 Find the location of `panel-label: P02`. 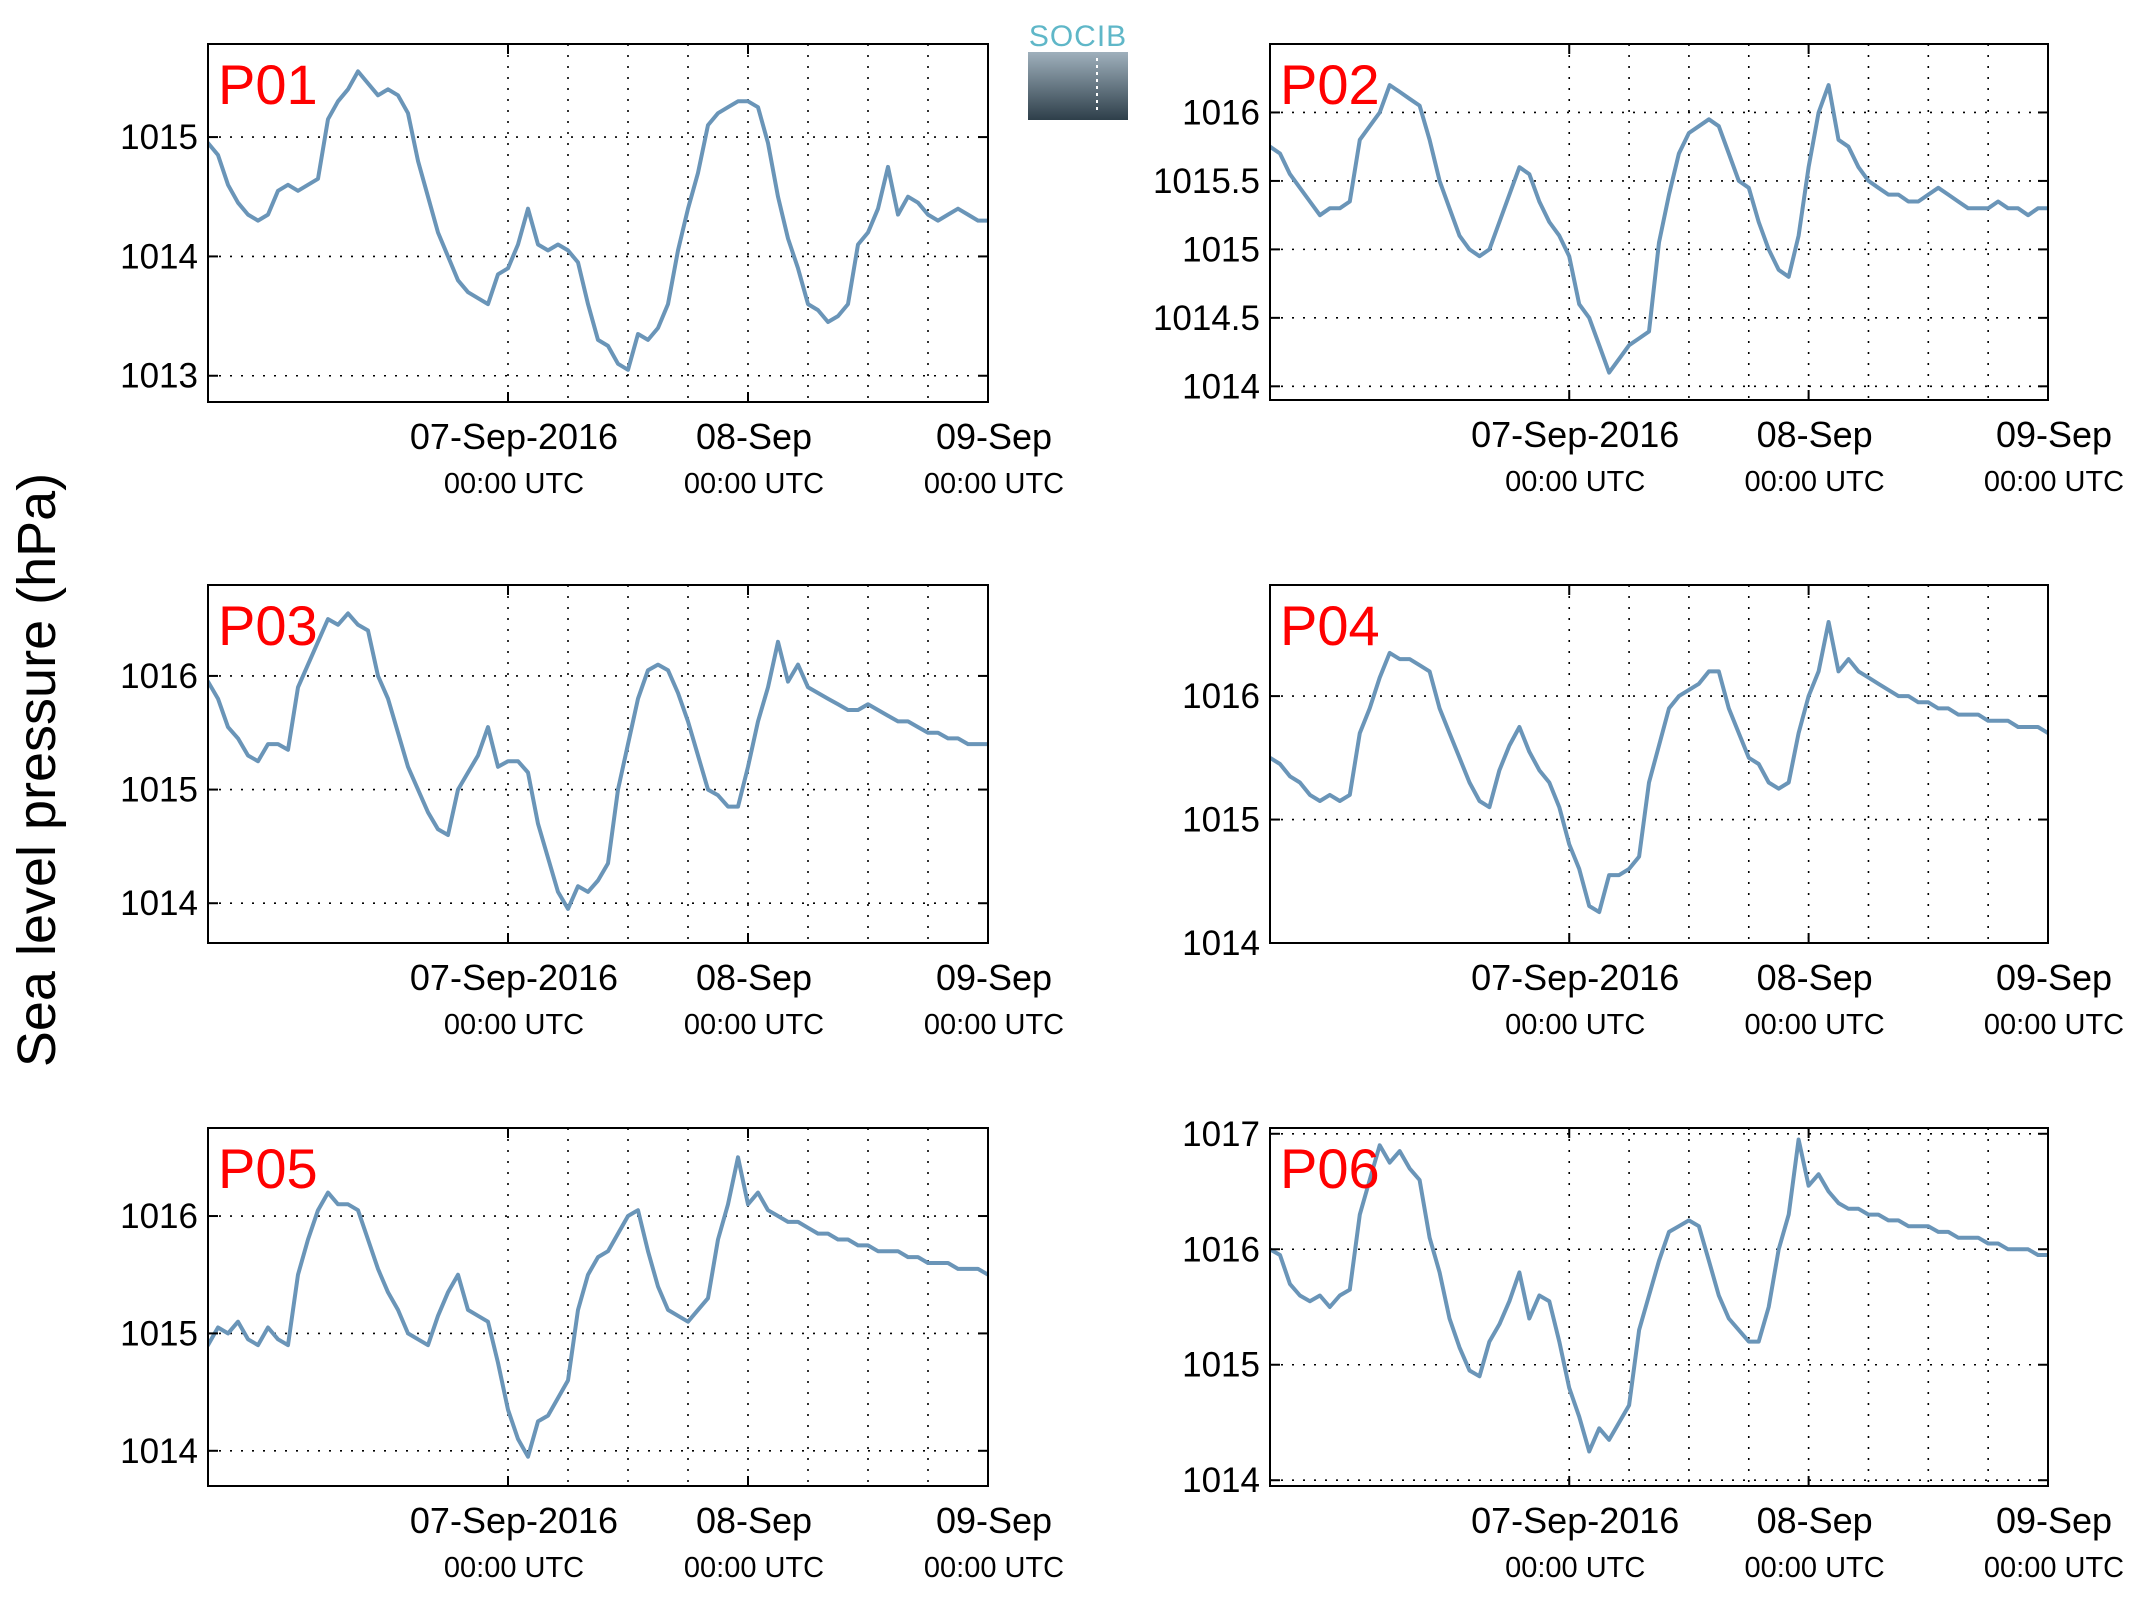

panel-label: P02 is located at coordinates (1330, 84).